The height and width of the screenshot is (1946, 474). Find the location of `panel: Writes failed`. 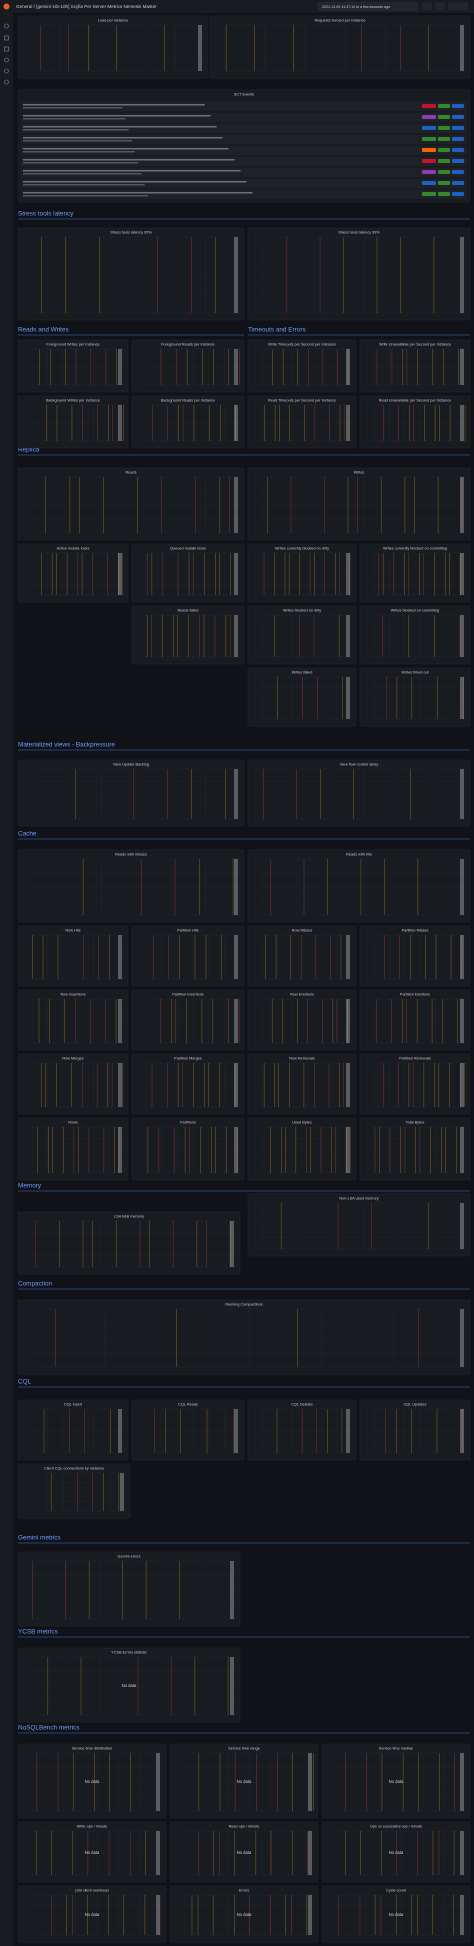

panel: Writes failed is located at coordinates (302, 697).